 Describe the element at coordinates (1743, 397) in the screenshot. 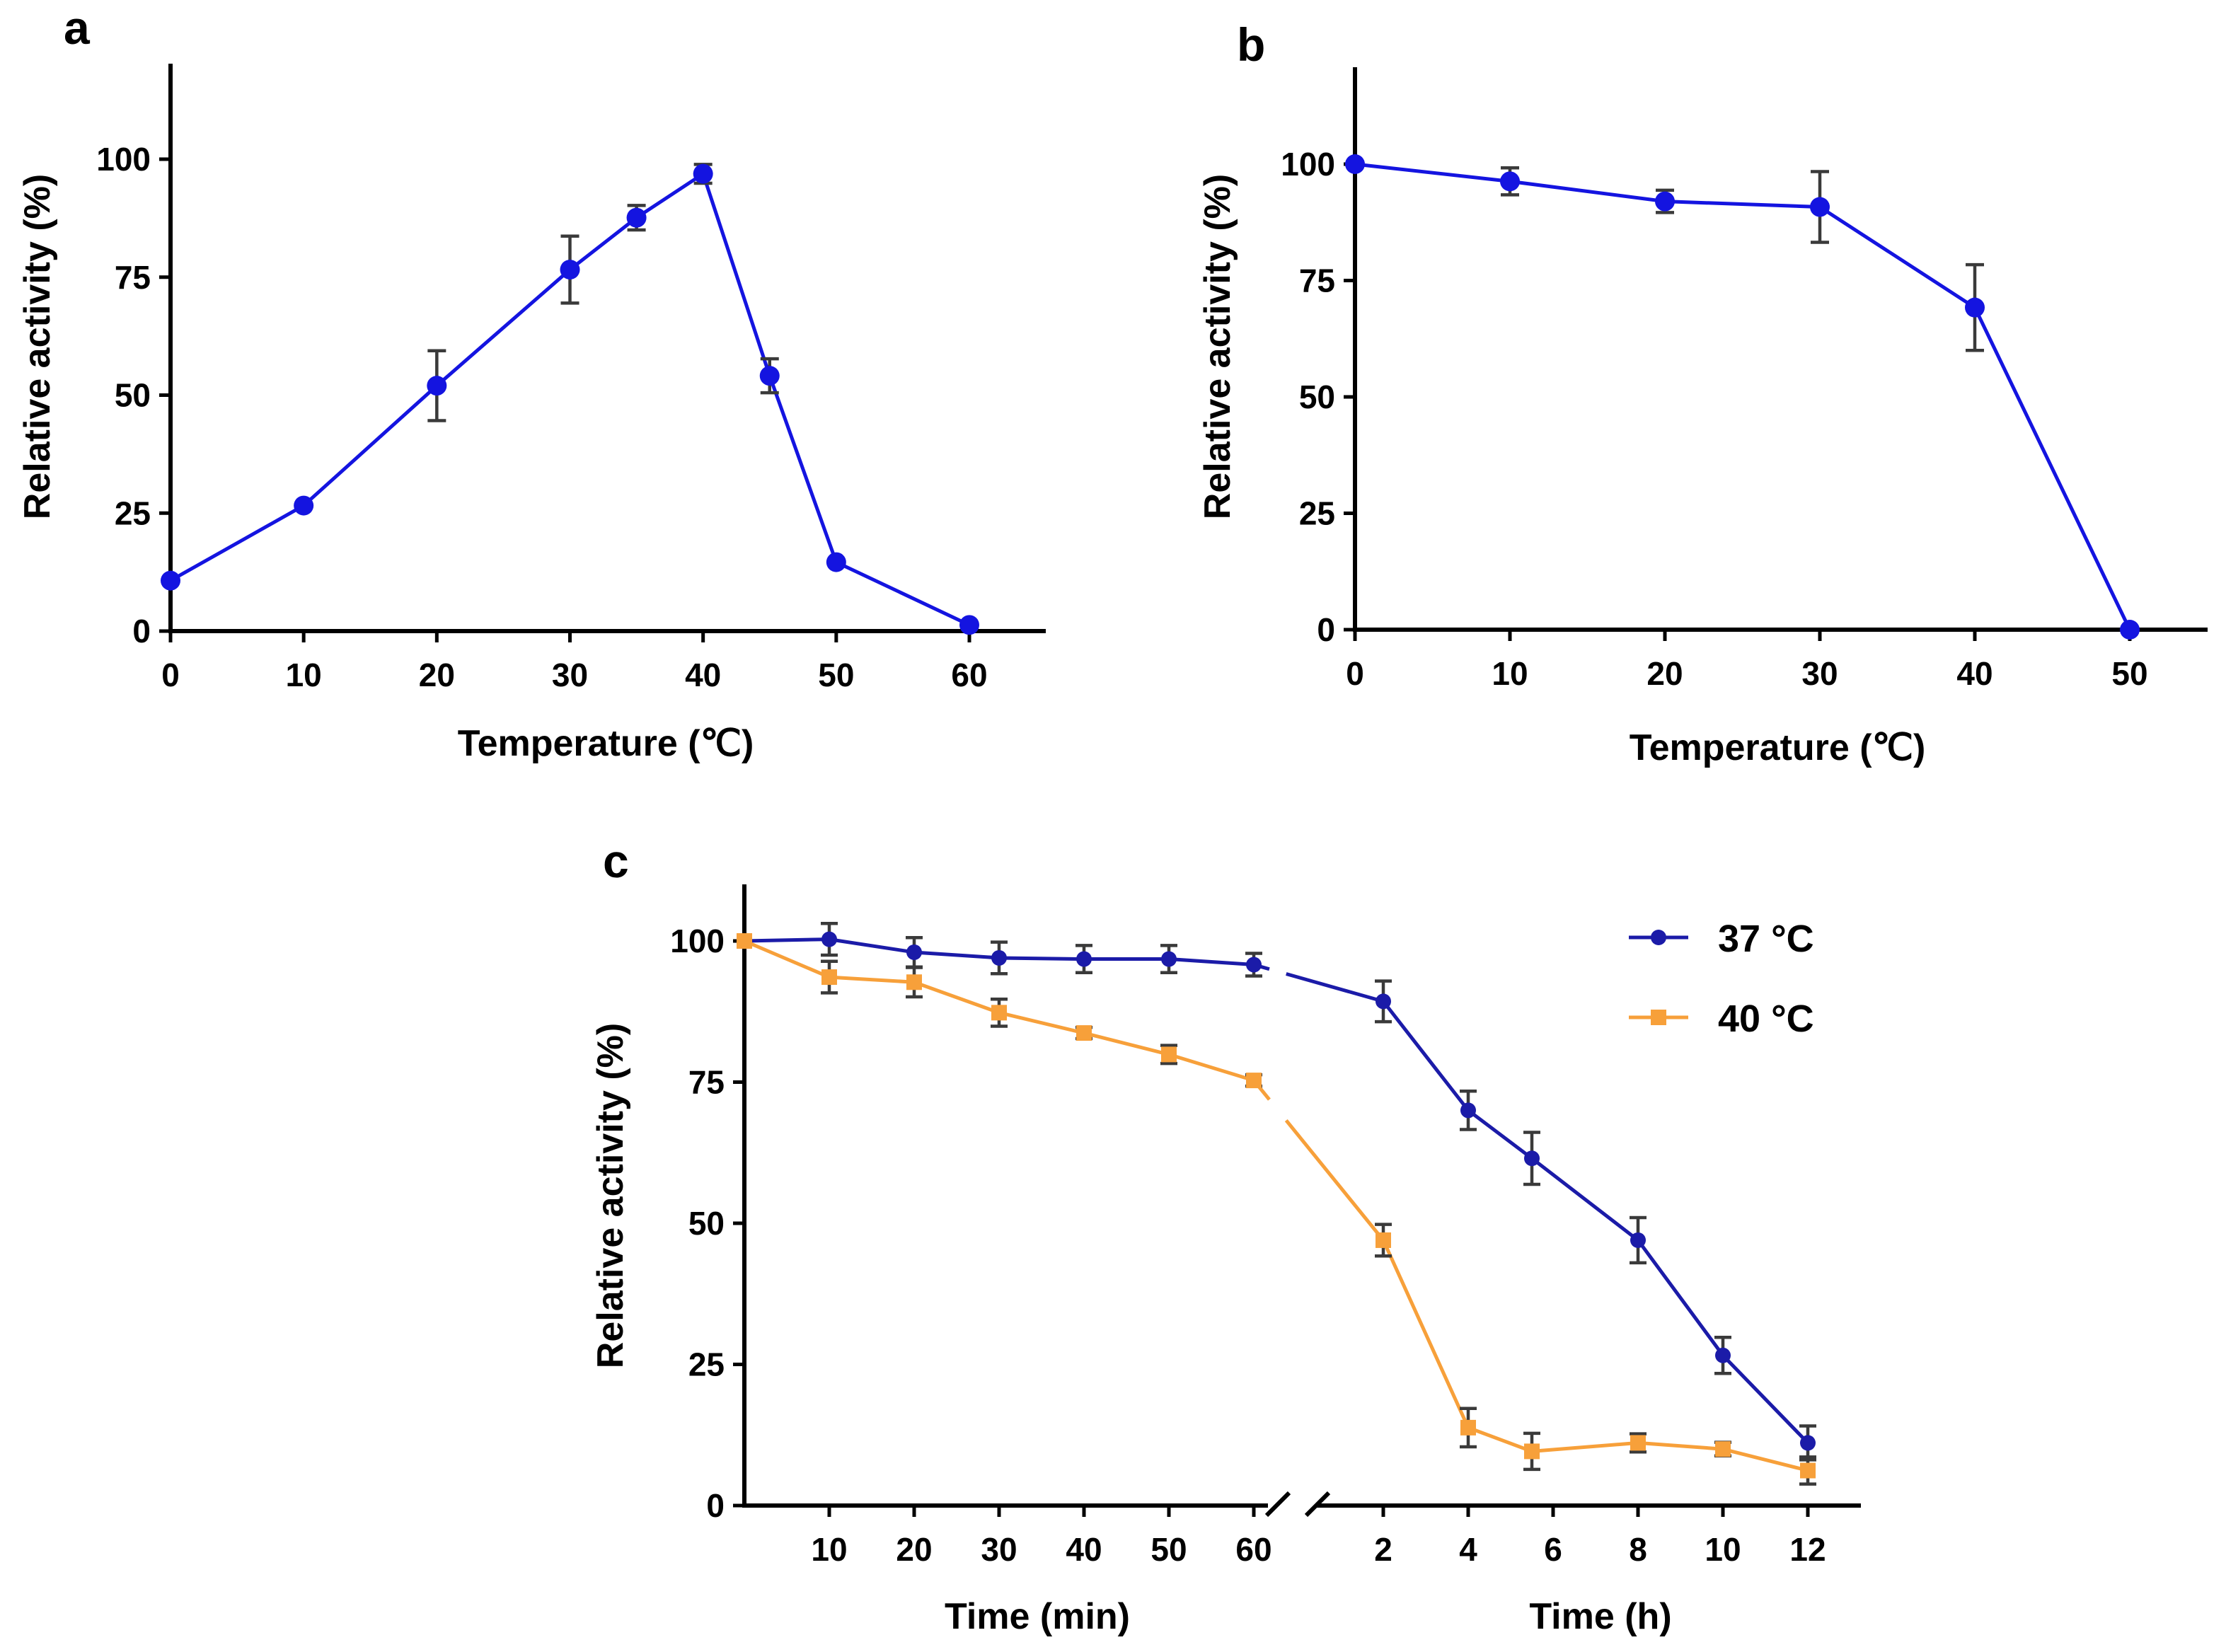

I see `series-line` at that location.